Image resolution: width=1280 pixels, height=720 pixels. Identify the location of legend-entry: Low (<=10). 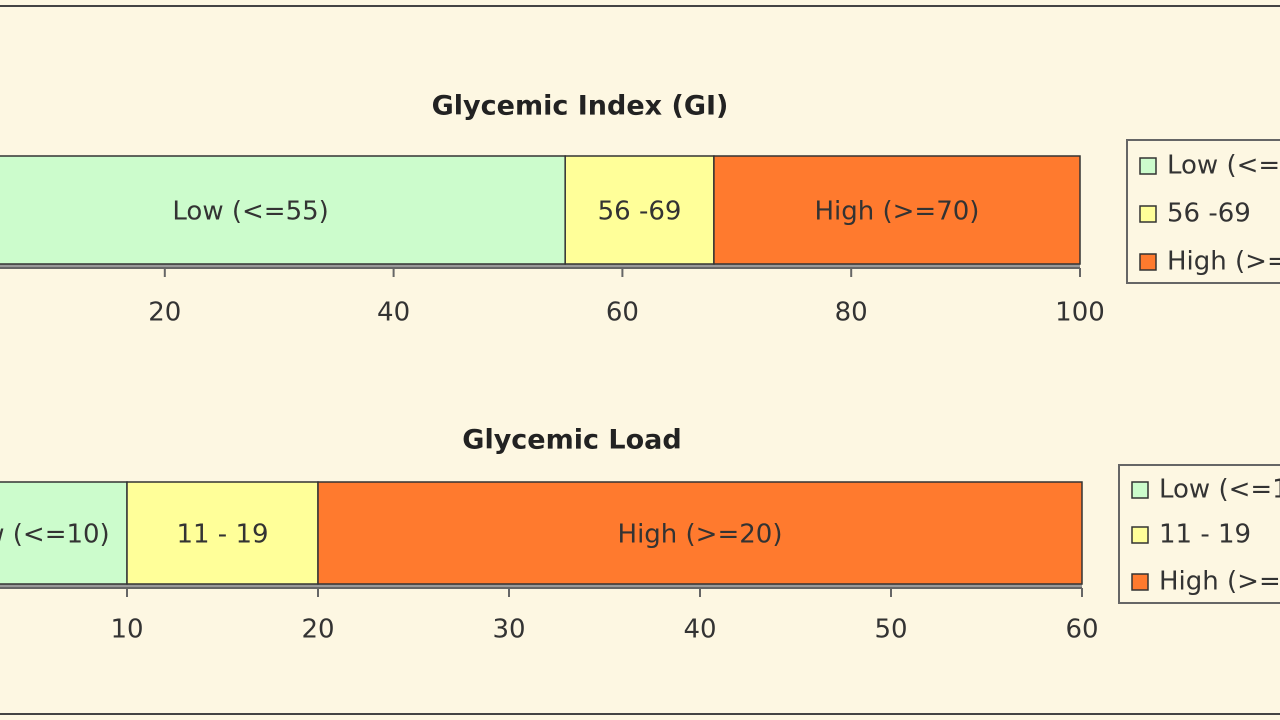
(1219, 490).